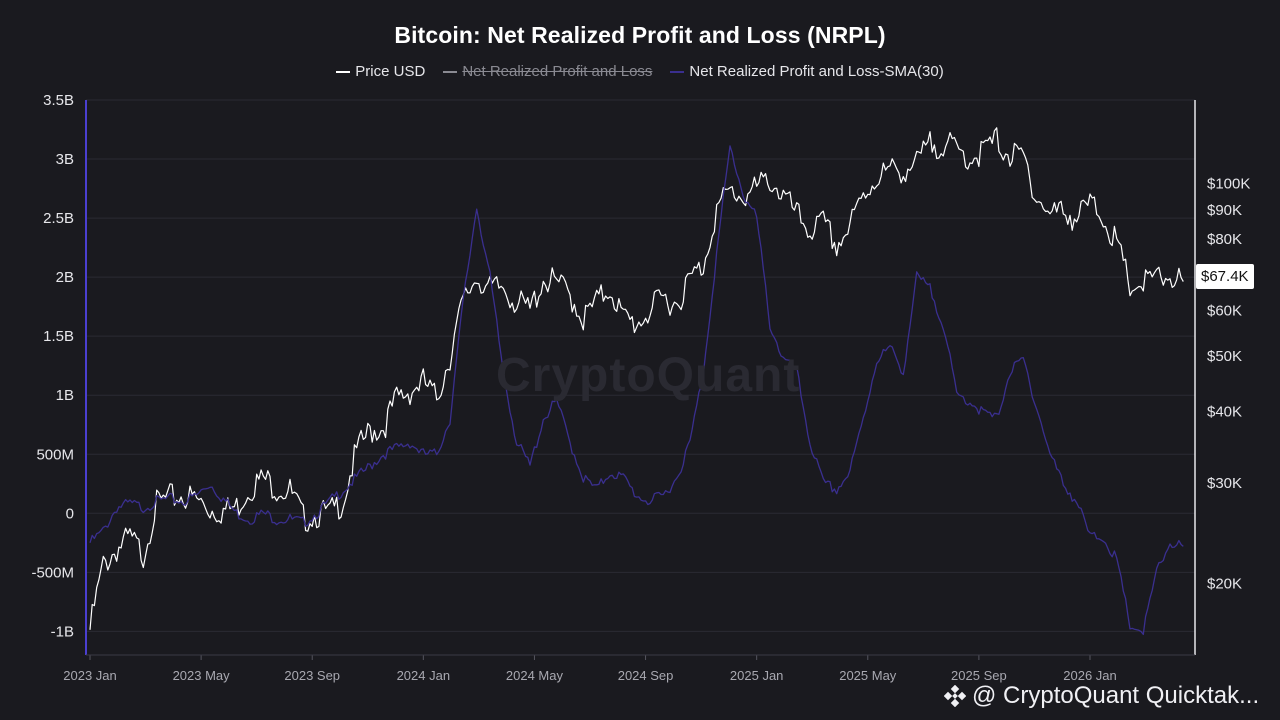 This screenshot has height=720, width=1280. I want to click on right-tick-label: $20K, so click(1224, 584).